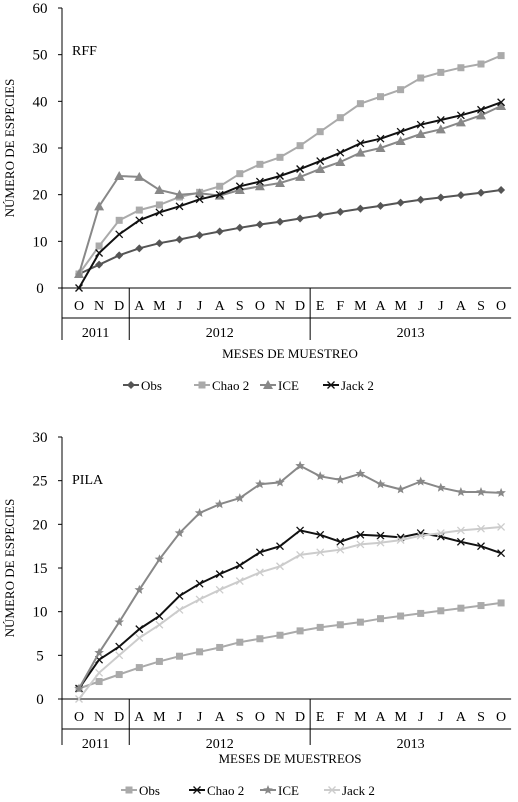 The image size is (518, 802). What do you see at coordinates (340, 717) in the screenshot?
I see `x-tick-label: F` at bounding box center [340, 717].